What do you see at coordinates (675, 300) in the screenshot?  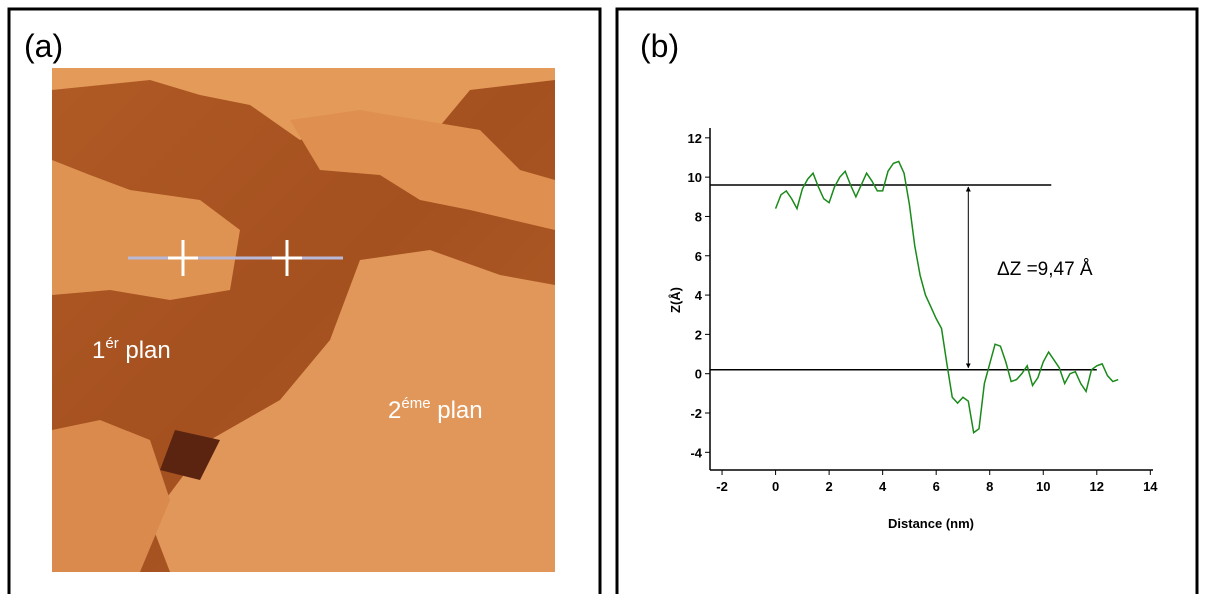 I see `y-axis-label: Z(Å)` at bounding box center [675, 300].